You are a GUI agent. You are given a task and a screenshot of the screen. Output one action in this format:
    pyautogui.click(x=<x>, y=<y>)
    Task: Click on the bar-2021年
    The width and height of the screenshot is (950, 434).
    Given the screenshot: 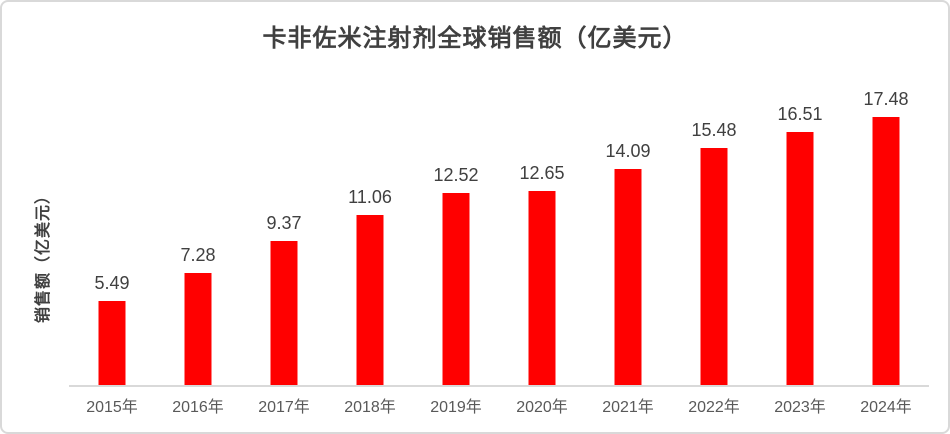 What is the action you would take?
    pyautogui.click(x=628, y=277)
    